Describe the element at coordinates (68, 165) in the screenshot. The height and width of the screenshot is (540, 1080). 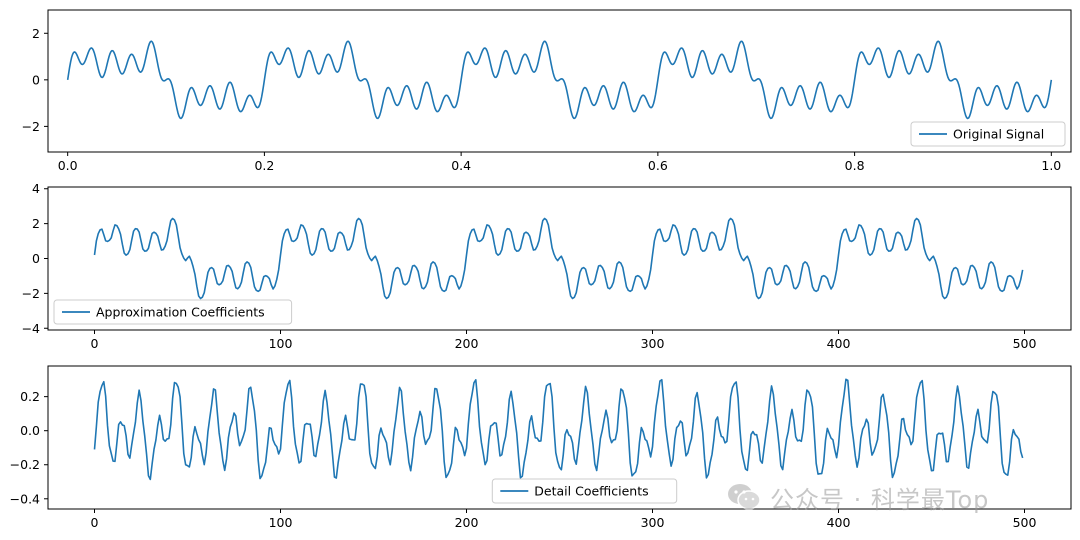
I see `x-tick-label: 0.0` at that location.